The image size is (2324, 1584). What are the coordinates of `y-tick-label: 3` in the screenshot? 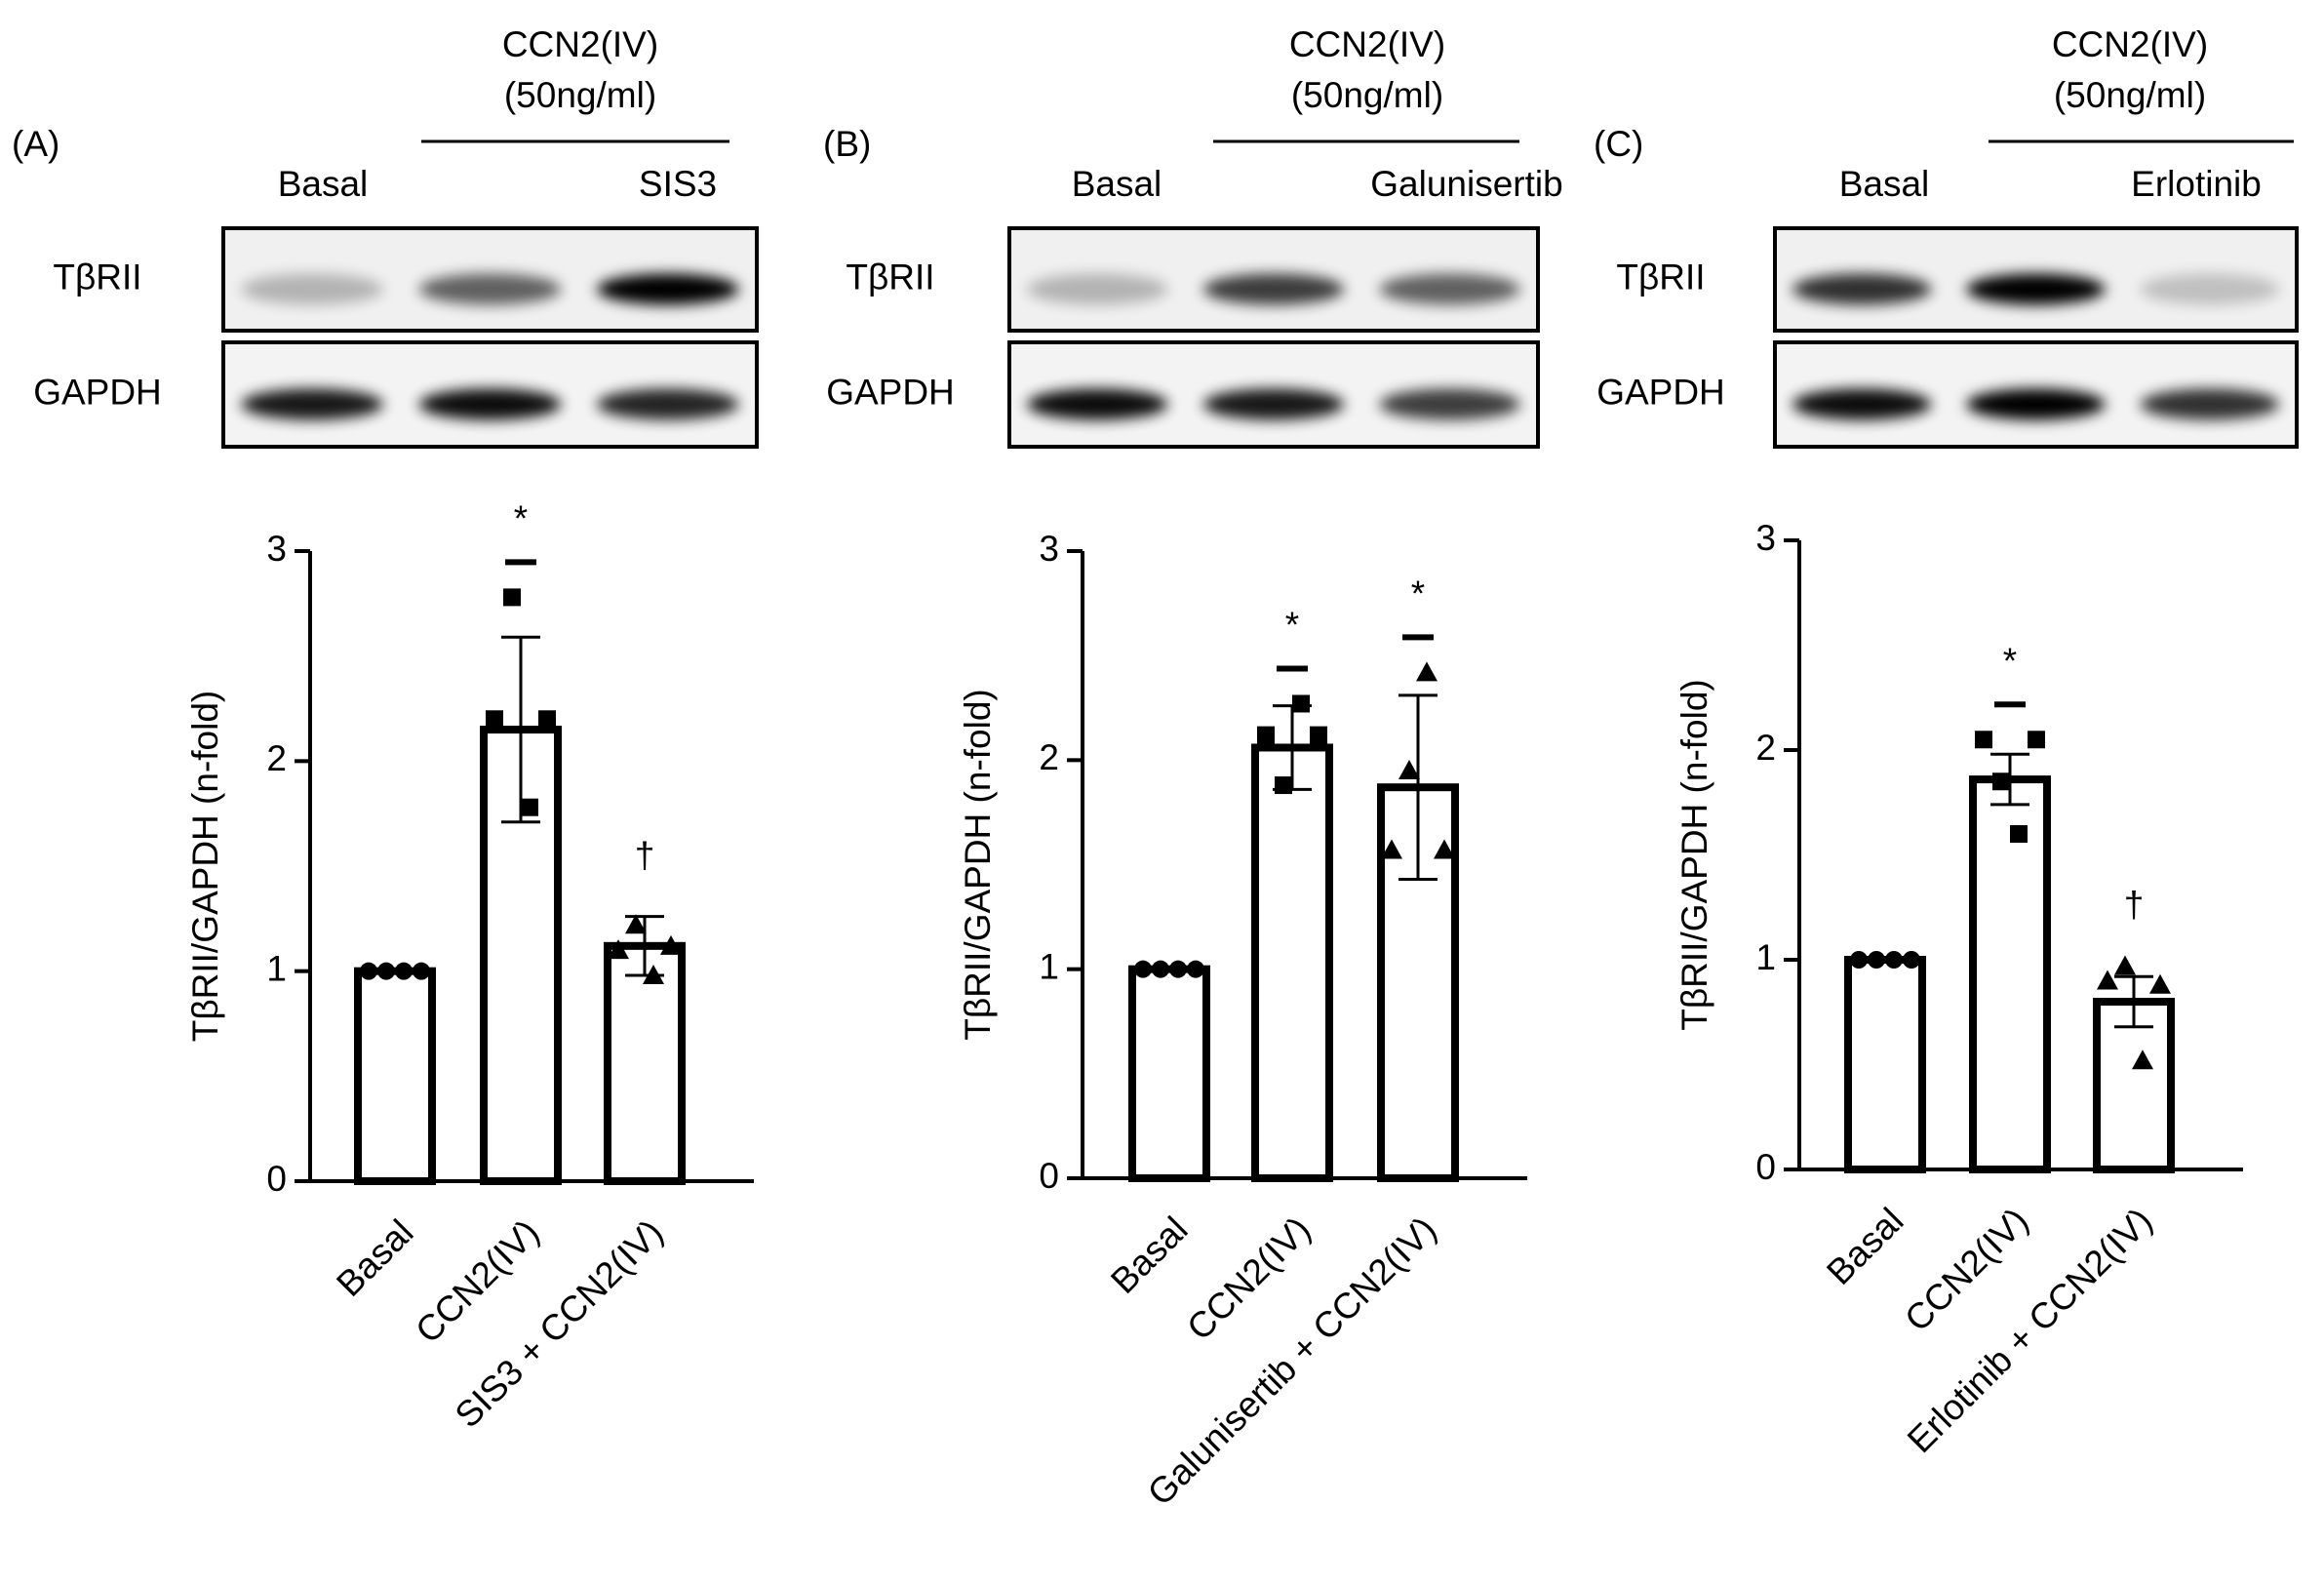 It's located at (276, 549).